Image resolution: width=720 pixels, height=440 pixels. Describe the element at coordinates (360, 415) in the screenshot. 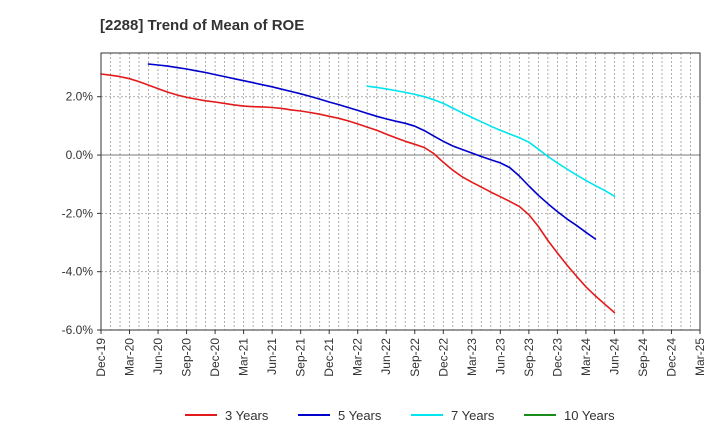

I see `legend-label-5-years: 5 Years` at that location.